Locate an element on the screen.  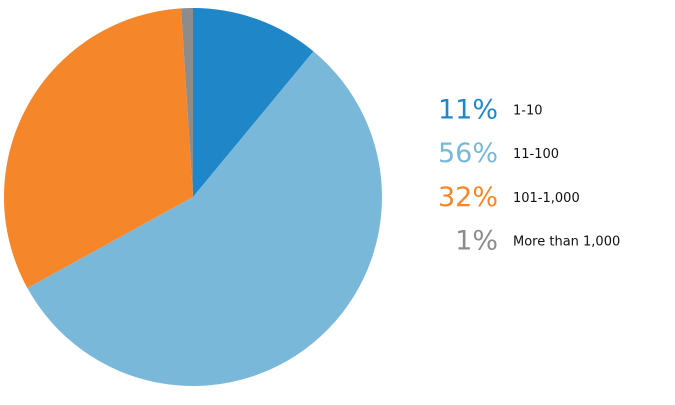
legend-value: 11% is located at coordinates (468, 110).